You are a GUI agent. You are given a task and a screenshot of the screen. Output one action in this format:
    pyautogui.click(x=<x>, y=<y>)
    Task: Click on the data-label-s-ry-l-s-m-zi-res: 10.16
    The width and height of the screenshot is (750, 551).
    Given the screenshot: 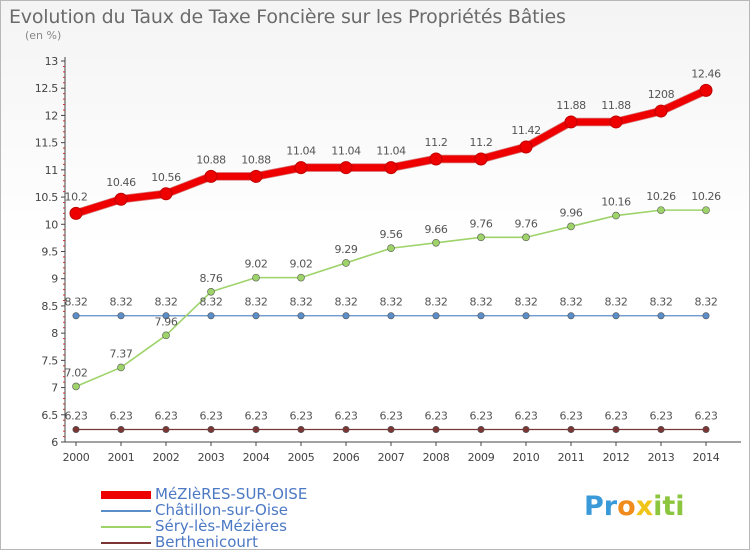 What is the action you would take?
    pyautogui.click(x=616, y=202)
    